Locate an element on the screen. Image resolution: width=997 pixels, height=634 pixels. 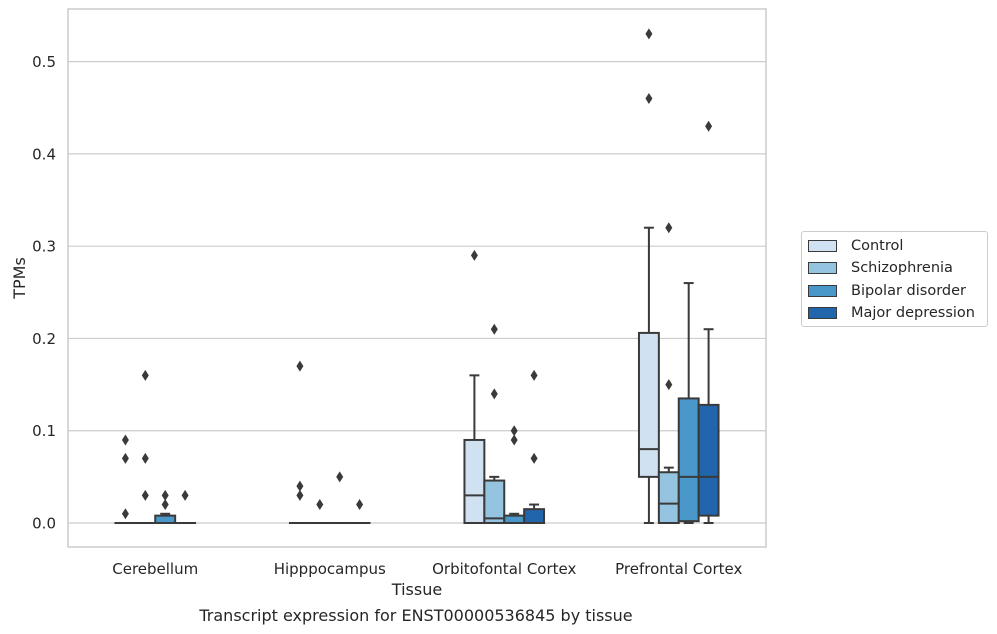
x-tick-label: Cerebellum is located at coordinates (155, 569).